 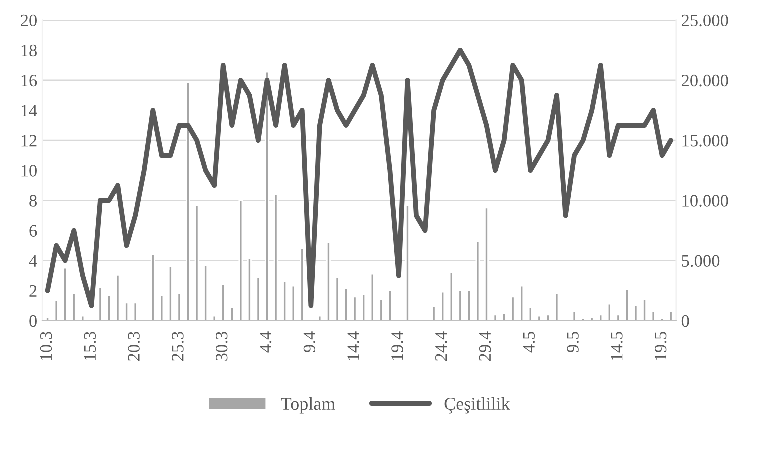 What do you see at coordinates (705, 80) in the screenshot?
I see `y2-tick-label: 20.000` at bounding box center [705, 80].